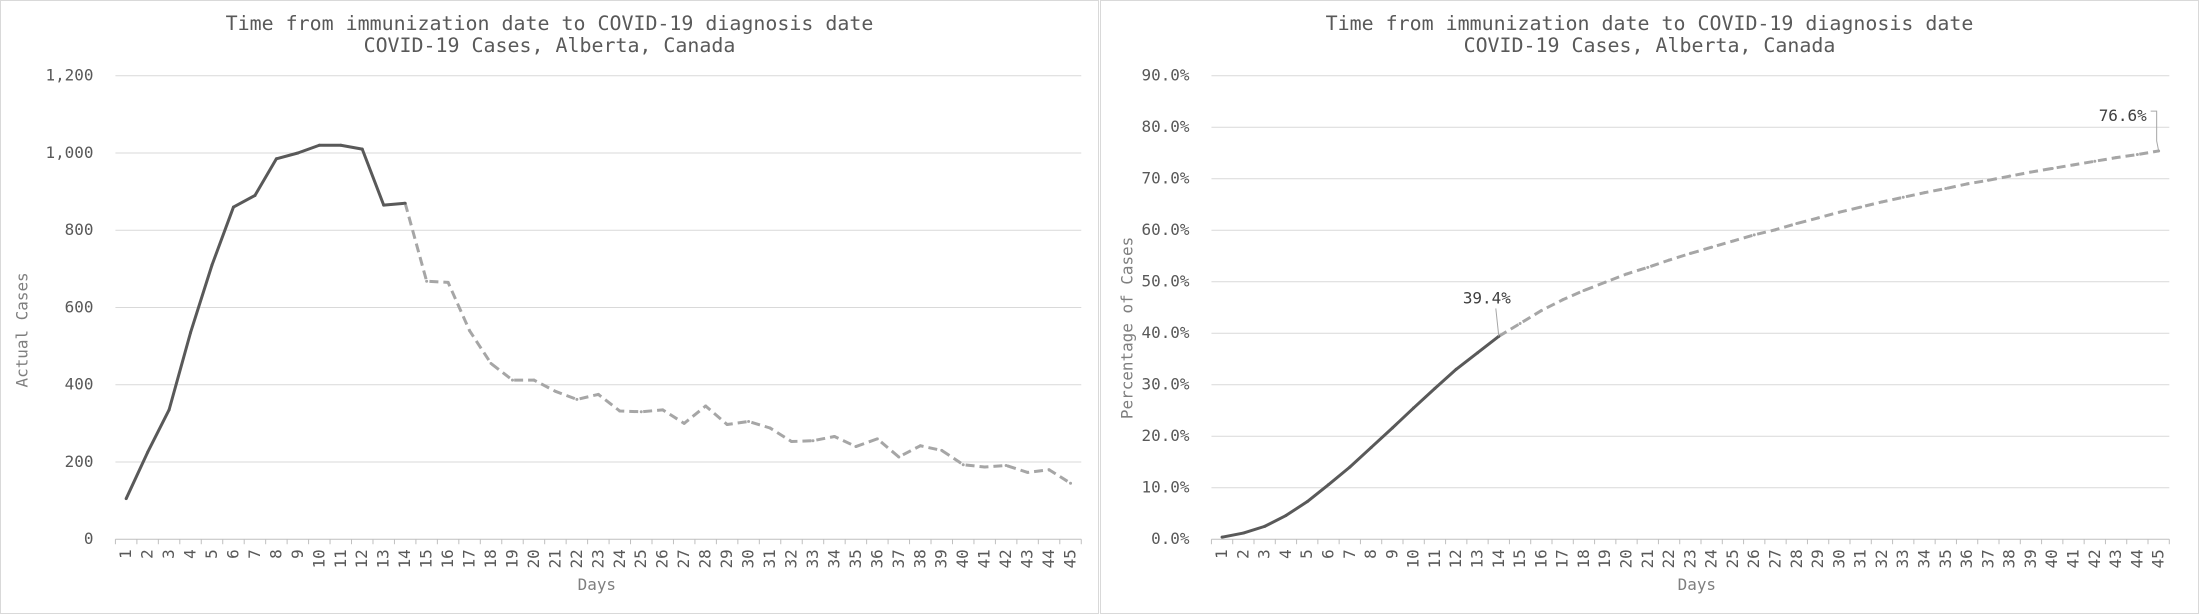  What do you see at coordinates (447, 558) in the screenshot?
I see `x-tick-label: 16` at bounding box center [447, 558].